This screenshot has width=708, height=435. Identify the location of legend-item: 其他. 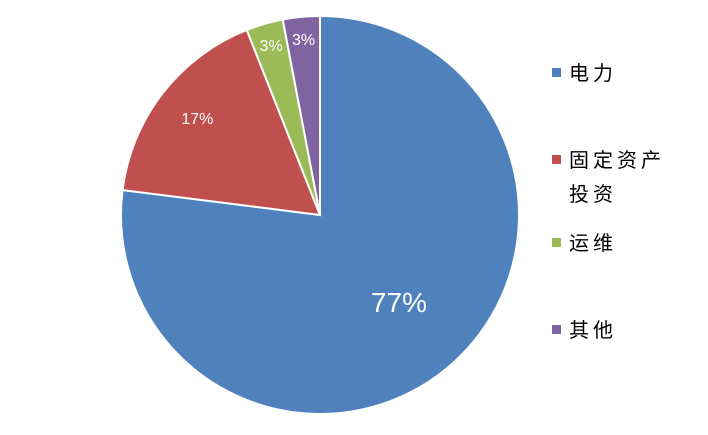
(615, 332).